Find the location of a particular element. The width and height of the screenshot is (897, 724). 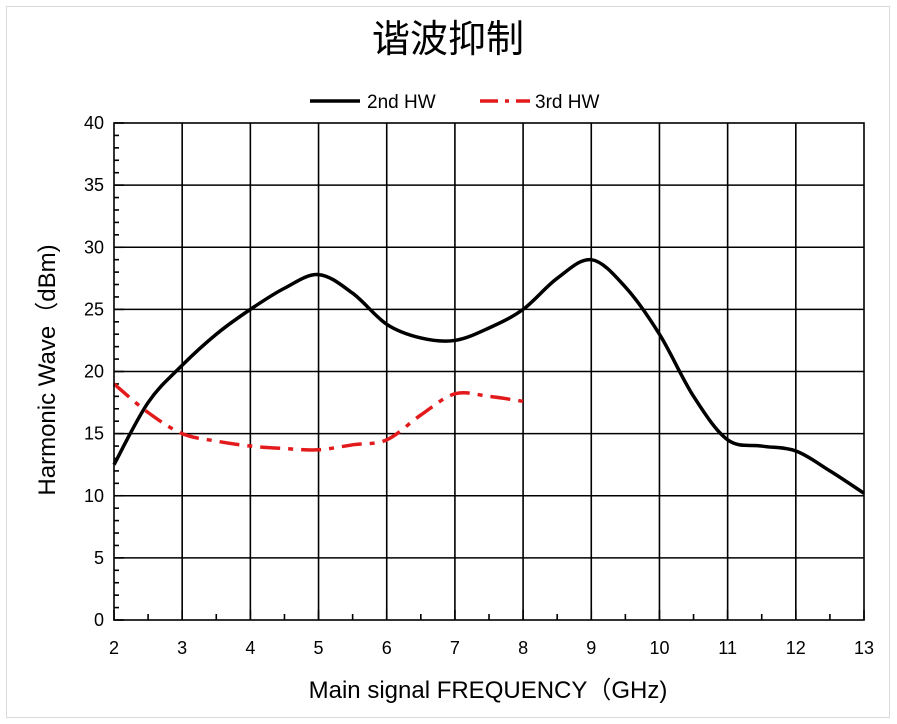

x-tick-label: 3 is located at coordinates (182, 648).